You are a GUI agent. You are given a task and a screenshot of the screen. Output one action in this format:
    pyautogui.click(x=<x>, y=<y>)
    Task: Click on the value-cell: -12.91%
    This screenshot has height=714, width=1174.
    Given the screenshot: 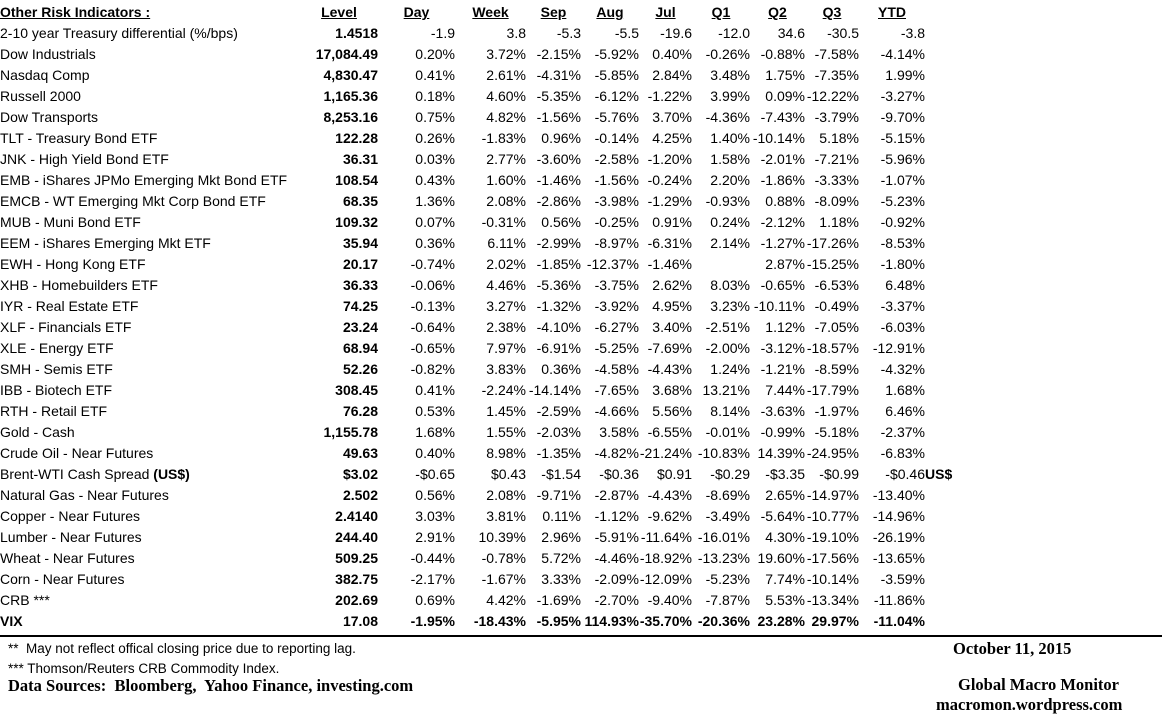 What is the action you would take?
    pyautogui.click(x=898, y=348)
    